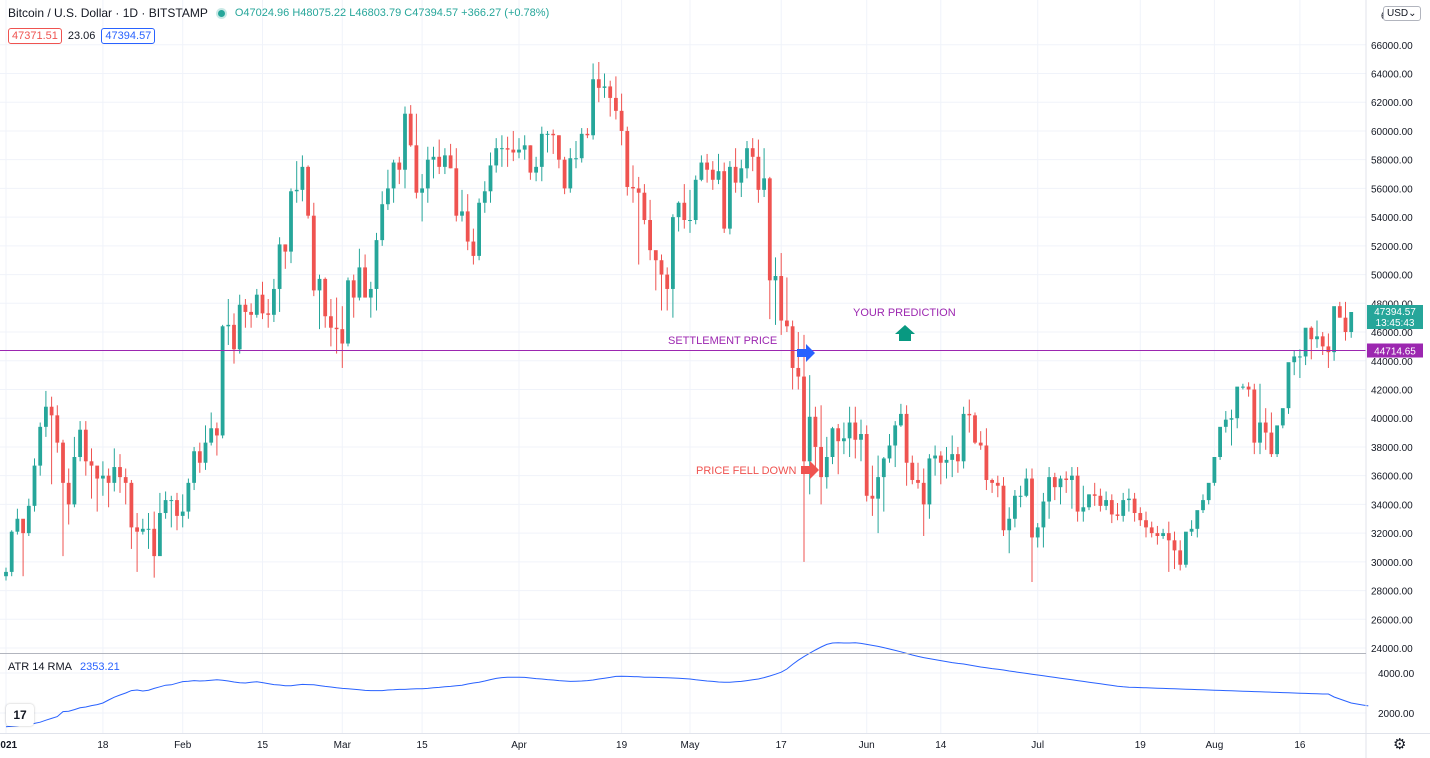  Describe the element at coordinates (519, 745) in the screenshot. I see `time-tick-label: Apr` at that location.